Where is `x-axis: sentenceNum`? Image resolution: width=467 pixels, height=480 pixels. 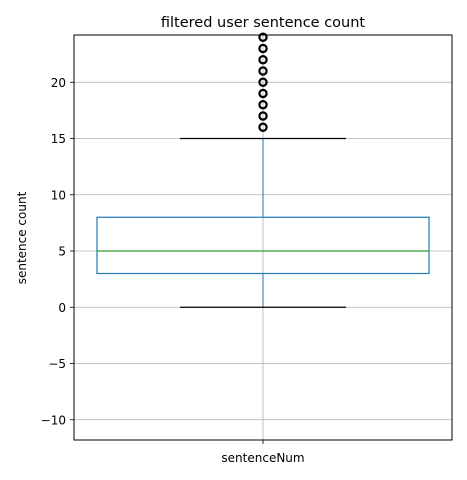 x-axis: sentenceNum is located at coordinates (263, 452).